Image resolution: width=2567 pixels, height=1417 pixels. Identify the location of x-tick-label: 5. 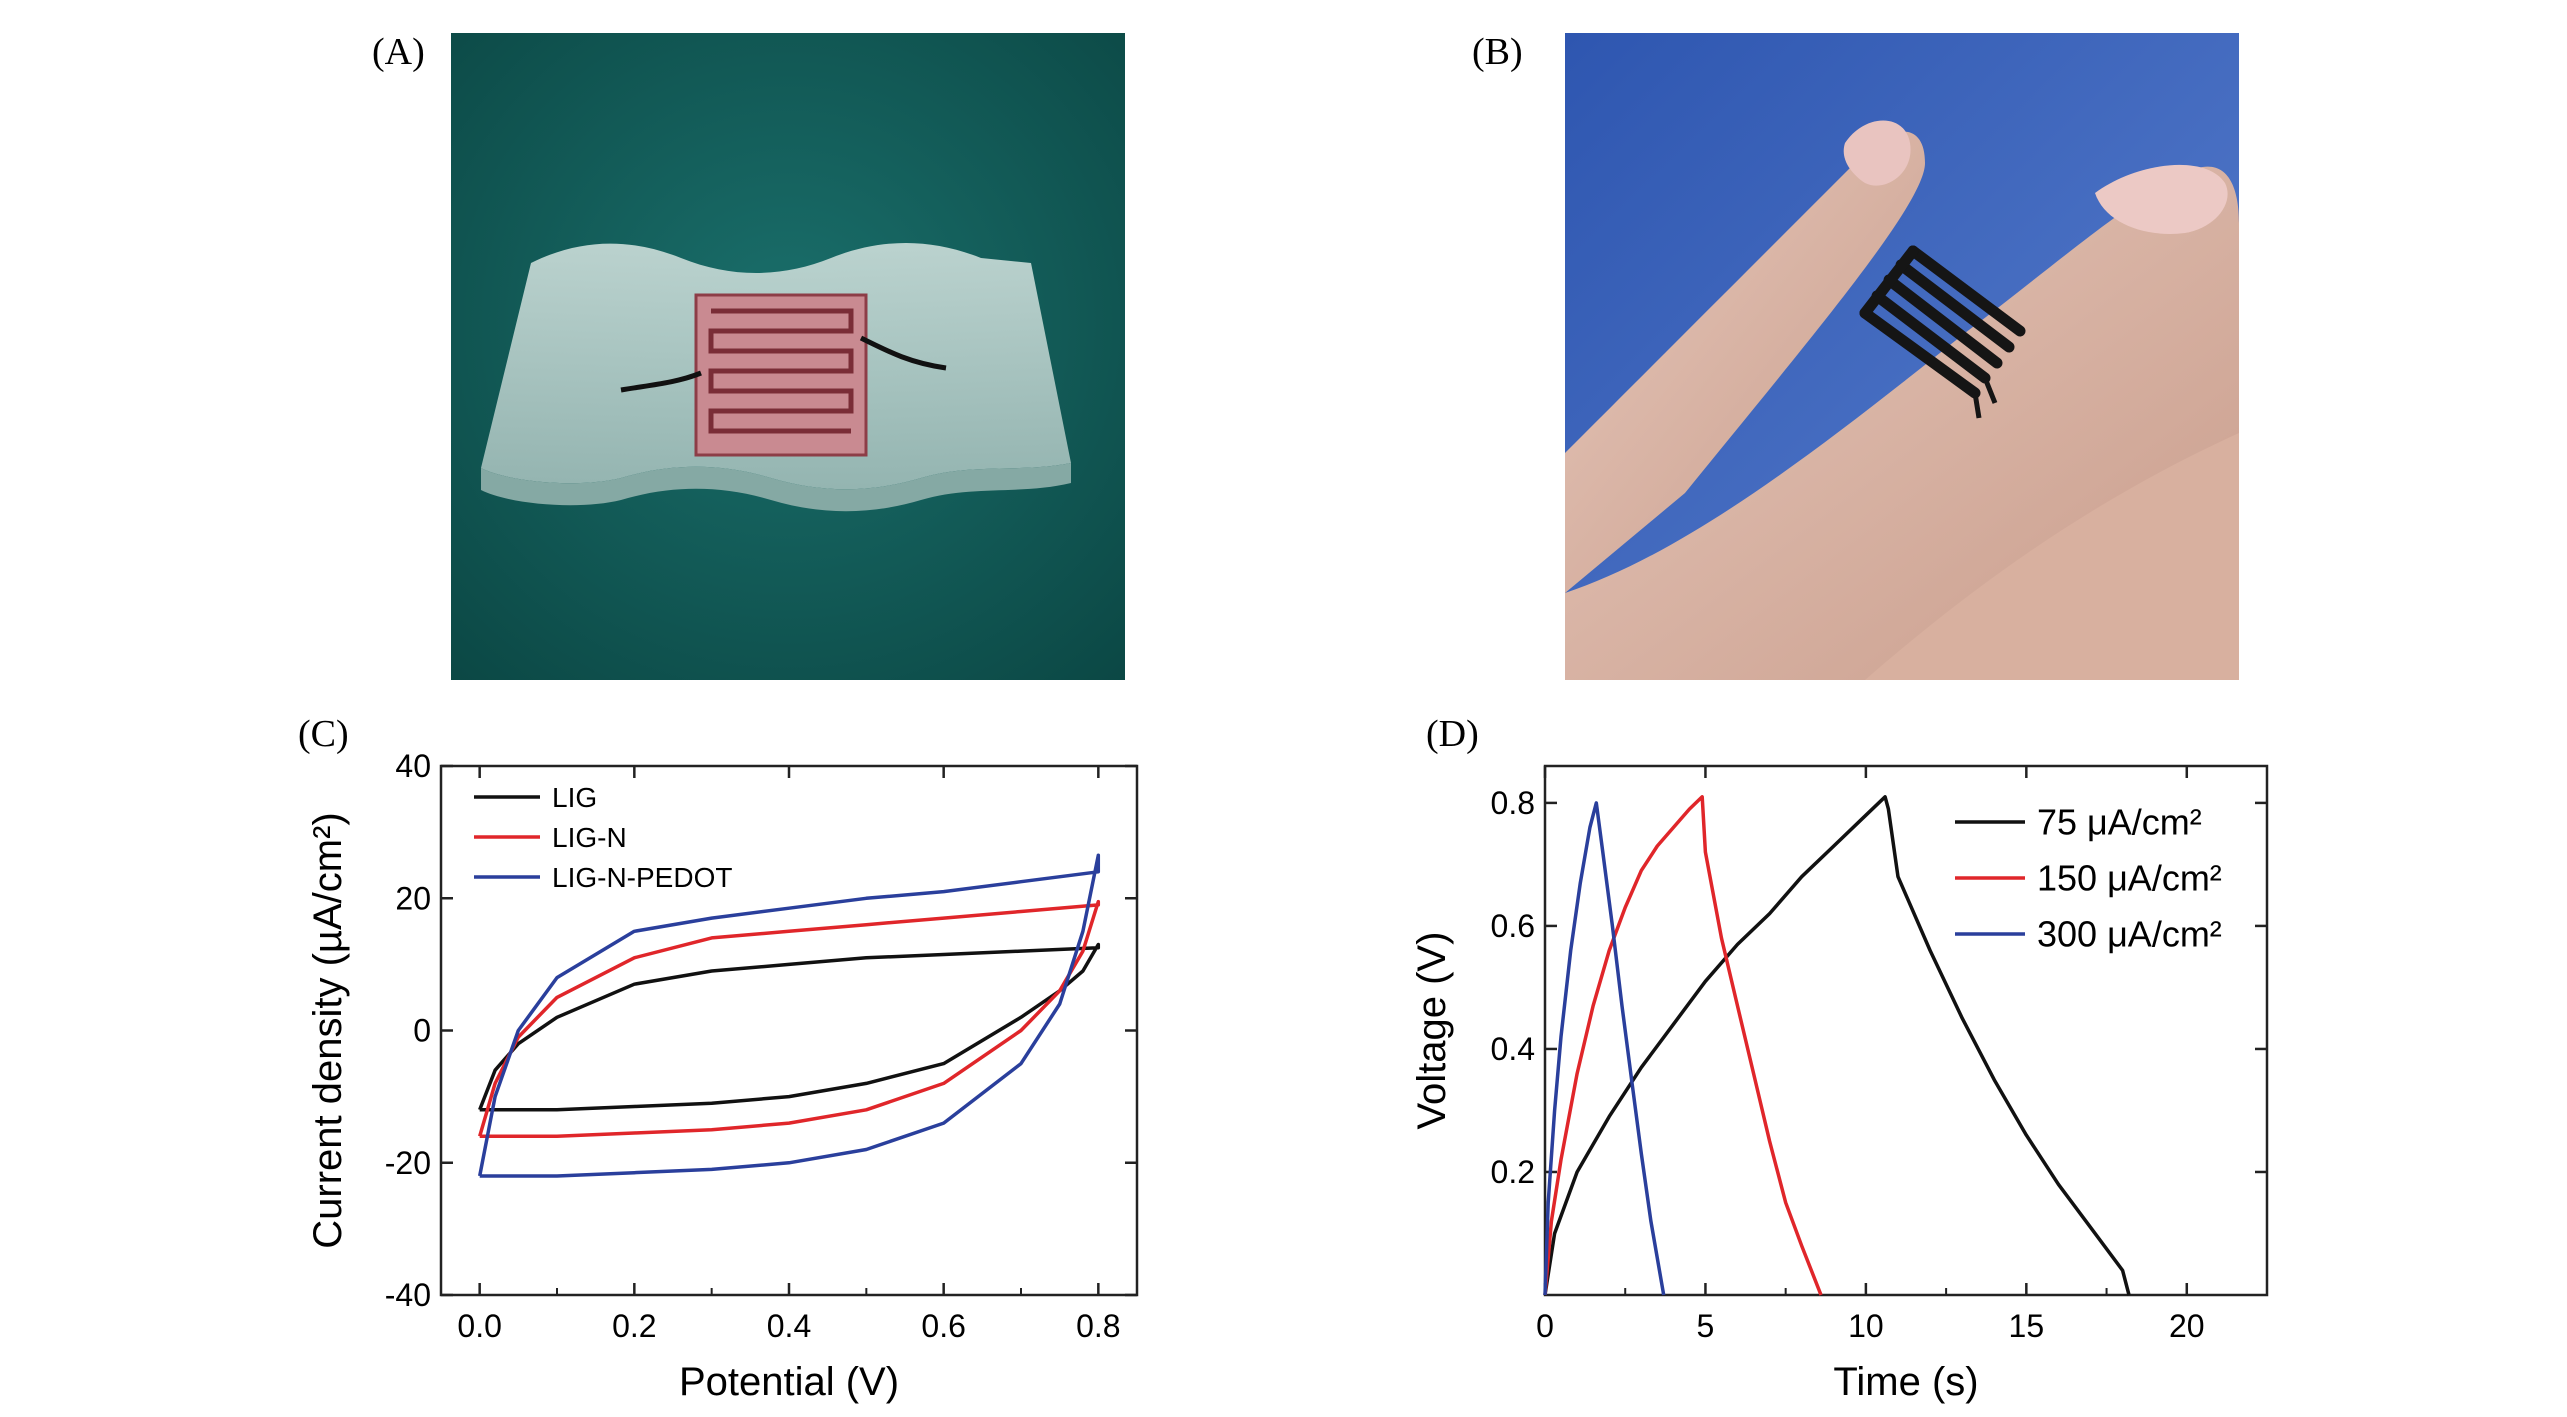
(1706, 1326).